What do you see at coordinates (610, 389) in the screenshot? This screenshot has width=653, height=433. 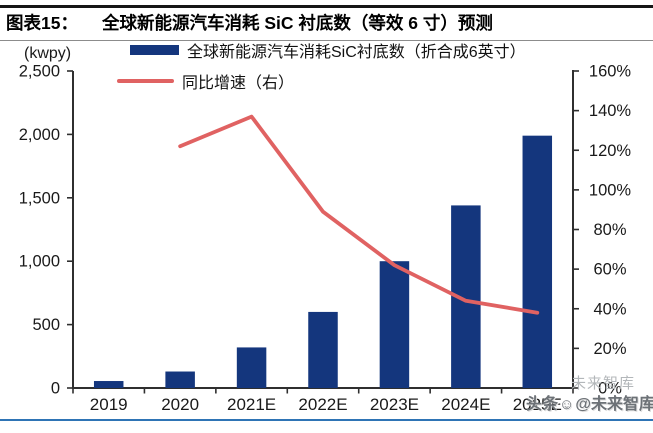 I see `right-axis-label: 0%` at bounding box center [610, 389].